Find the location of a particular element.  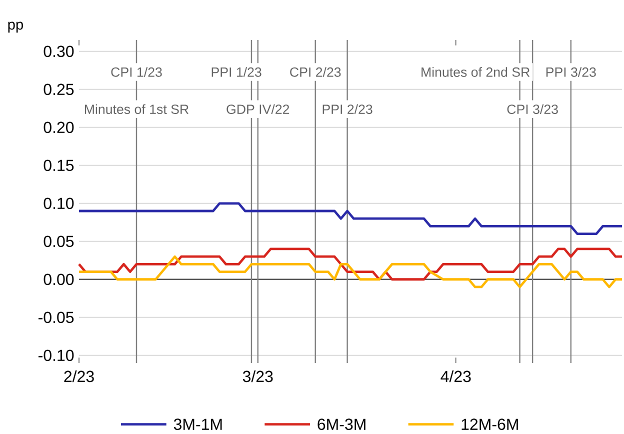

y-tick-label: 0.05 is located at coordinates (59, 242).